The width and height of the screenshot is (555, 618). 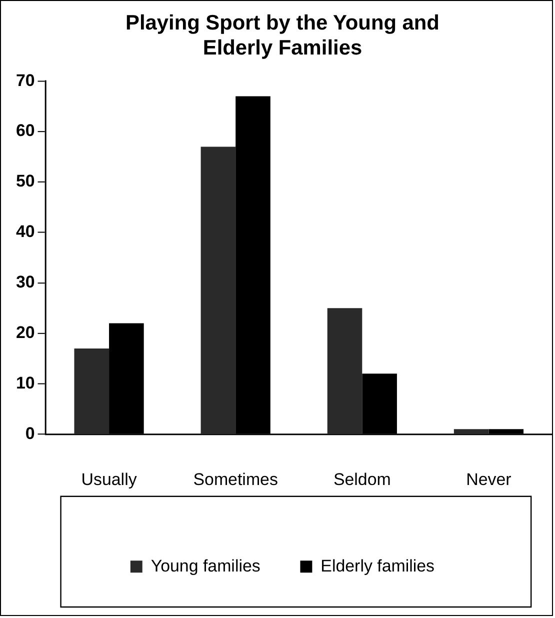 What do you see at coordinates (362, 479) in the screenshot?
I see `x-tick-label: Seldom` at bounding box center [362, 479].